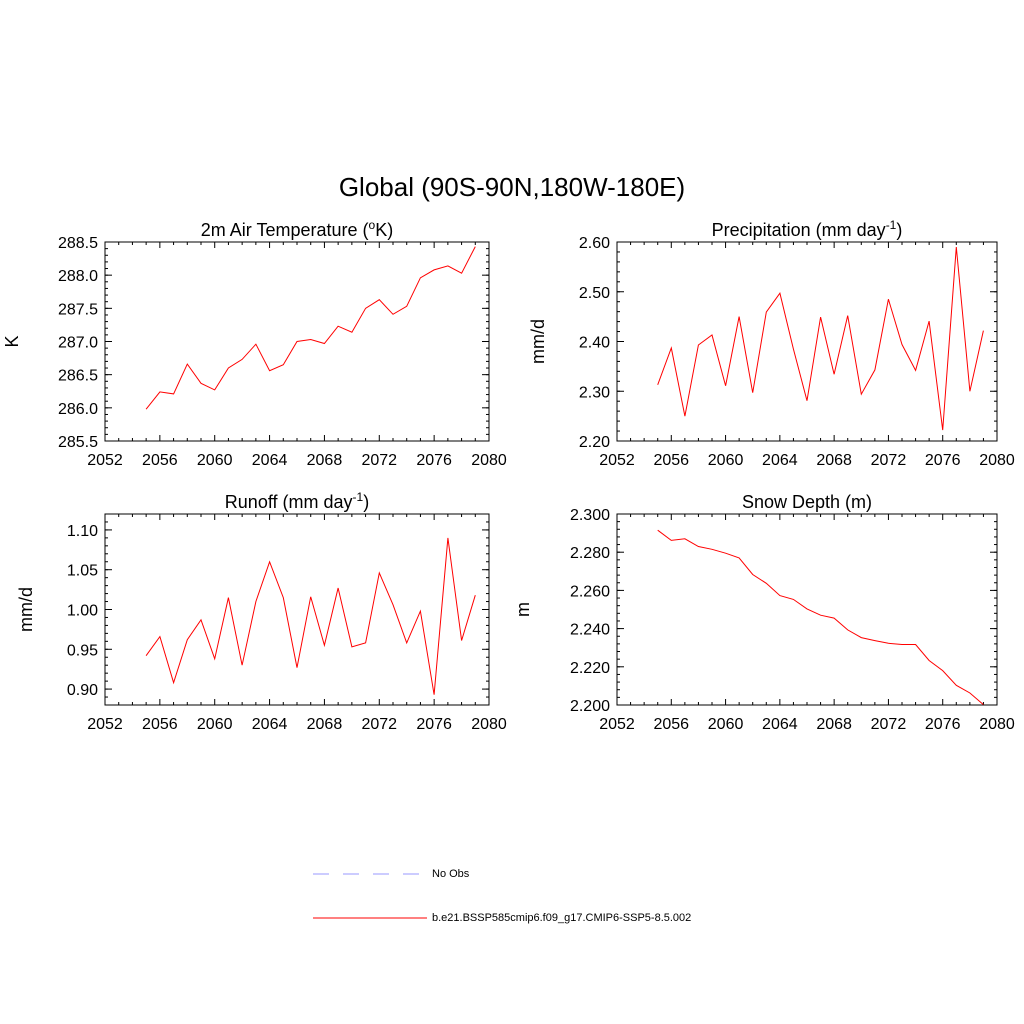  What do you see at coordinates (82, 611) in the screenshot?
I see `y-tick-label: 1.00` at bounding box center [82, 611].